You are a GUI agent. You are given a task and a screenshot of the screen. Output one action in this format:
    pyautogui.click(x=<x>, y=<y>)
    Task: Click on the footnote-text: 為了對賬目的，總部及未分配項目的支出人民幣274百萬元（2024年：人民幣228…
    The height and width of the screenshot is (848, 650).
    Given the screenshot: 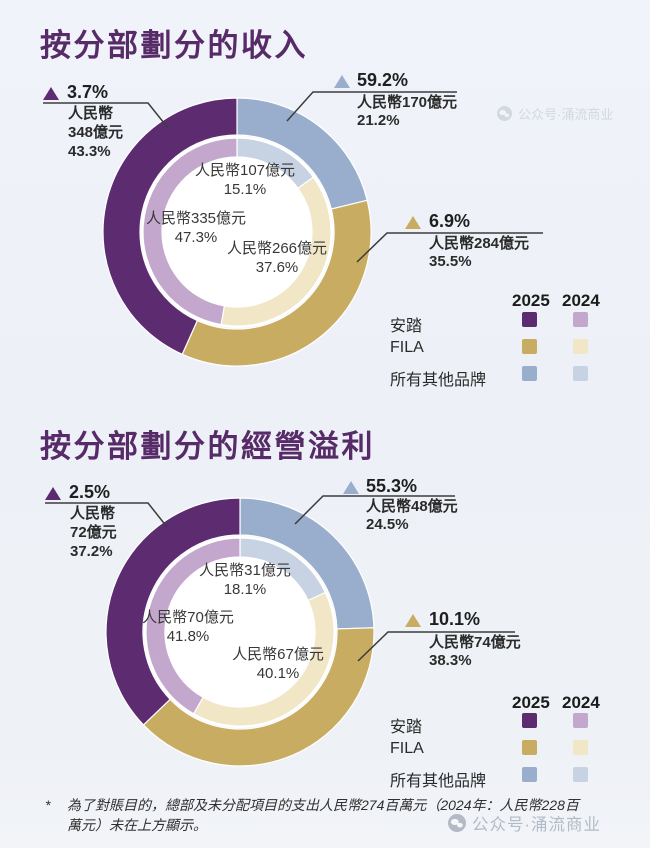 What is the action you would take?
    pyautogui.click(x=323, y=815)
    